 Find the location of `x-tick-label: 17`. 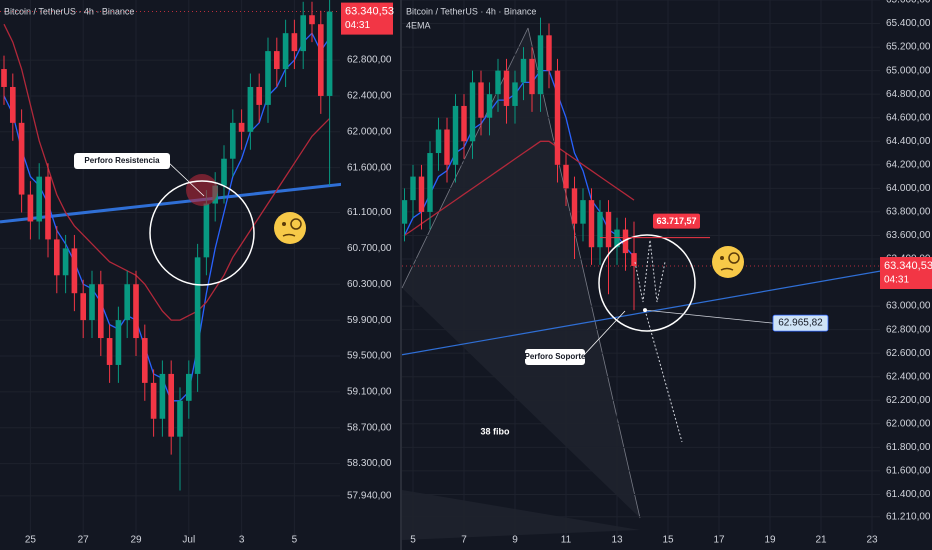

x-tick-label: 17 is located at coordinates (719, 540).